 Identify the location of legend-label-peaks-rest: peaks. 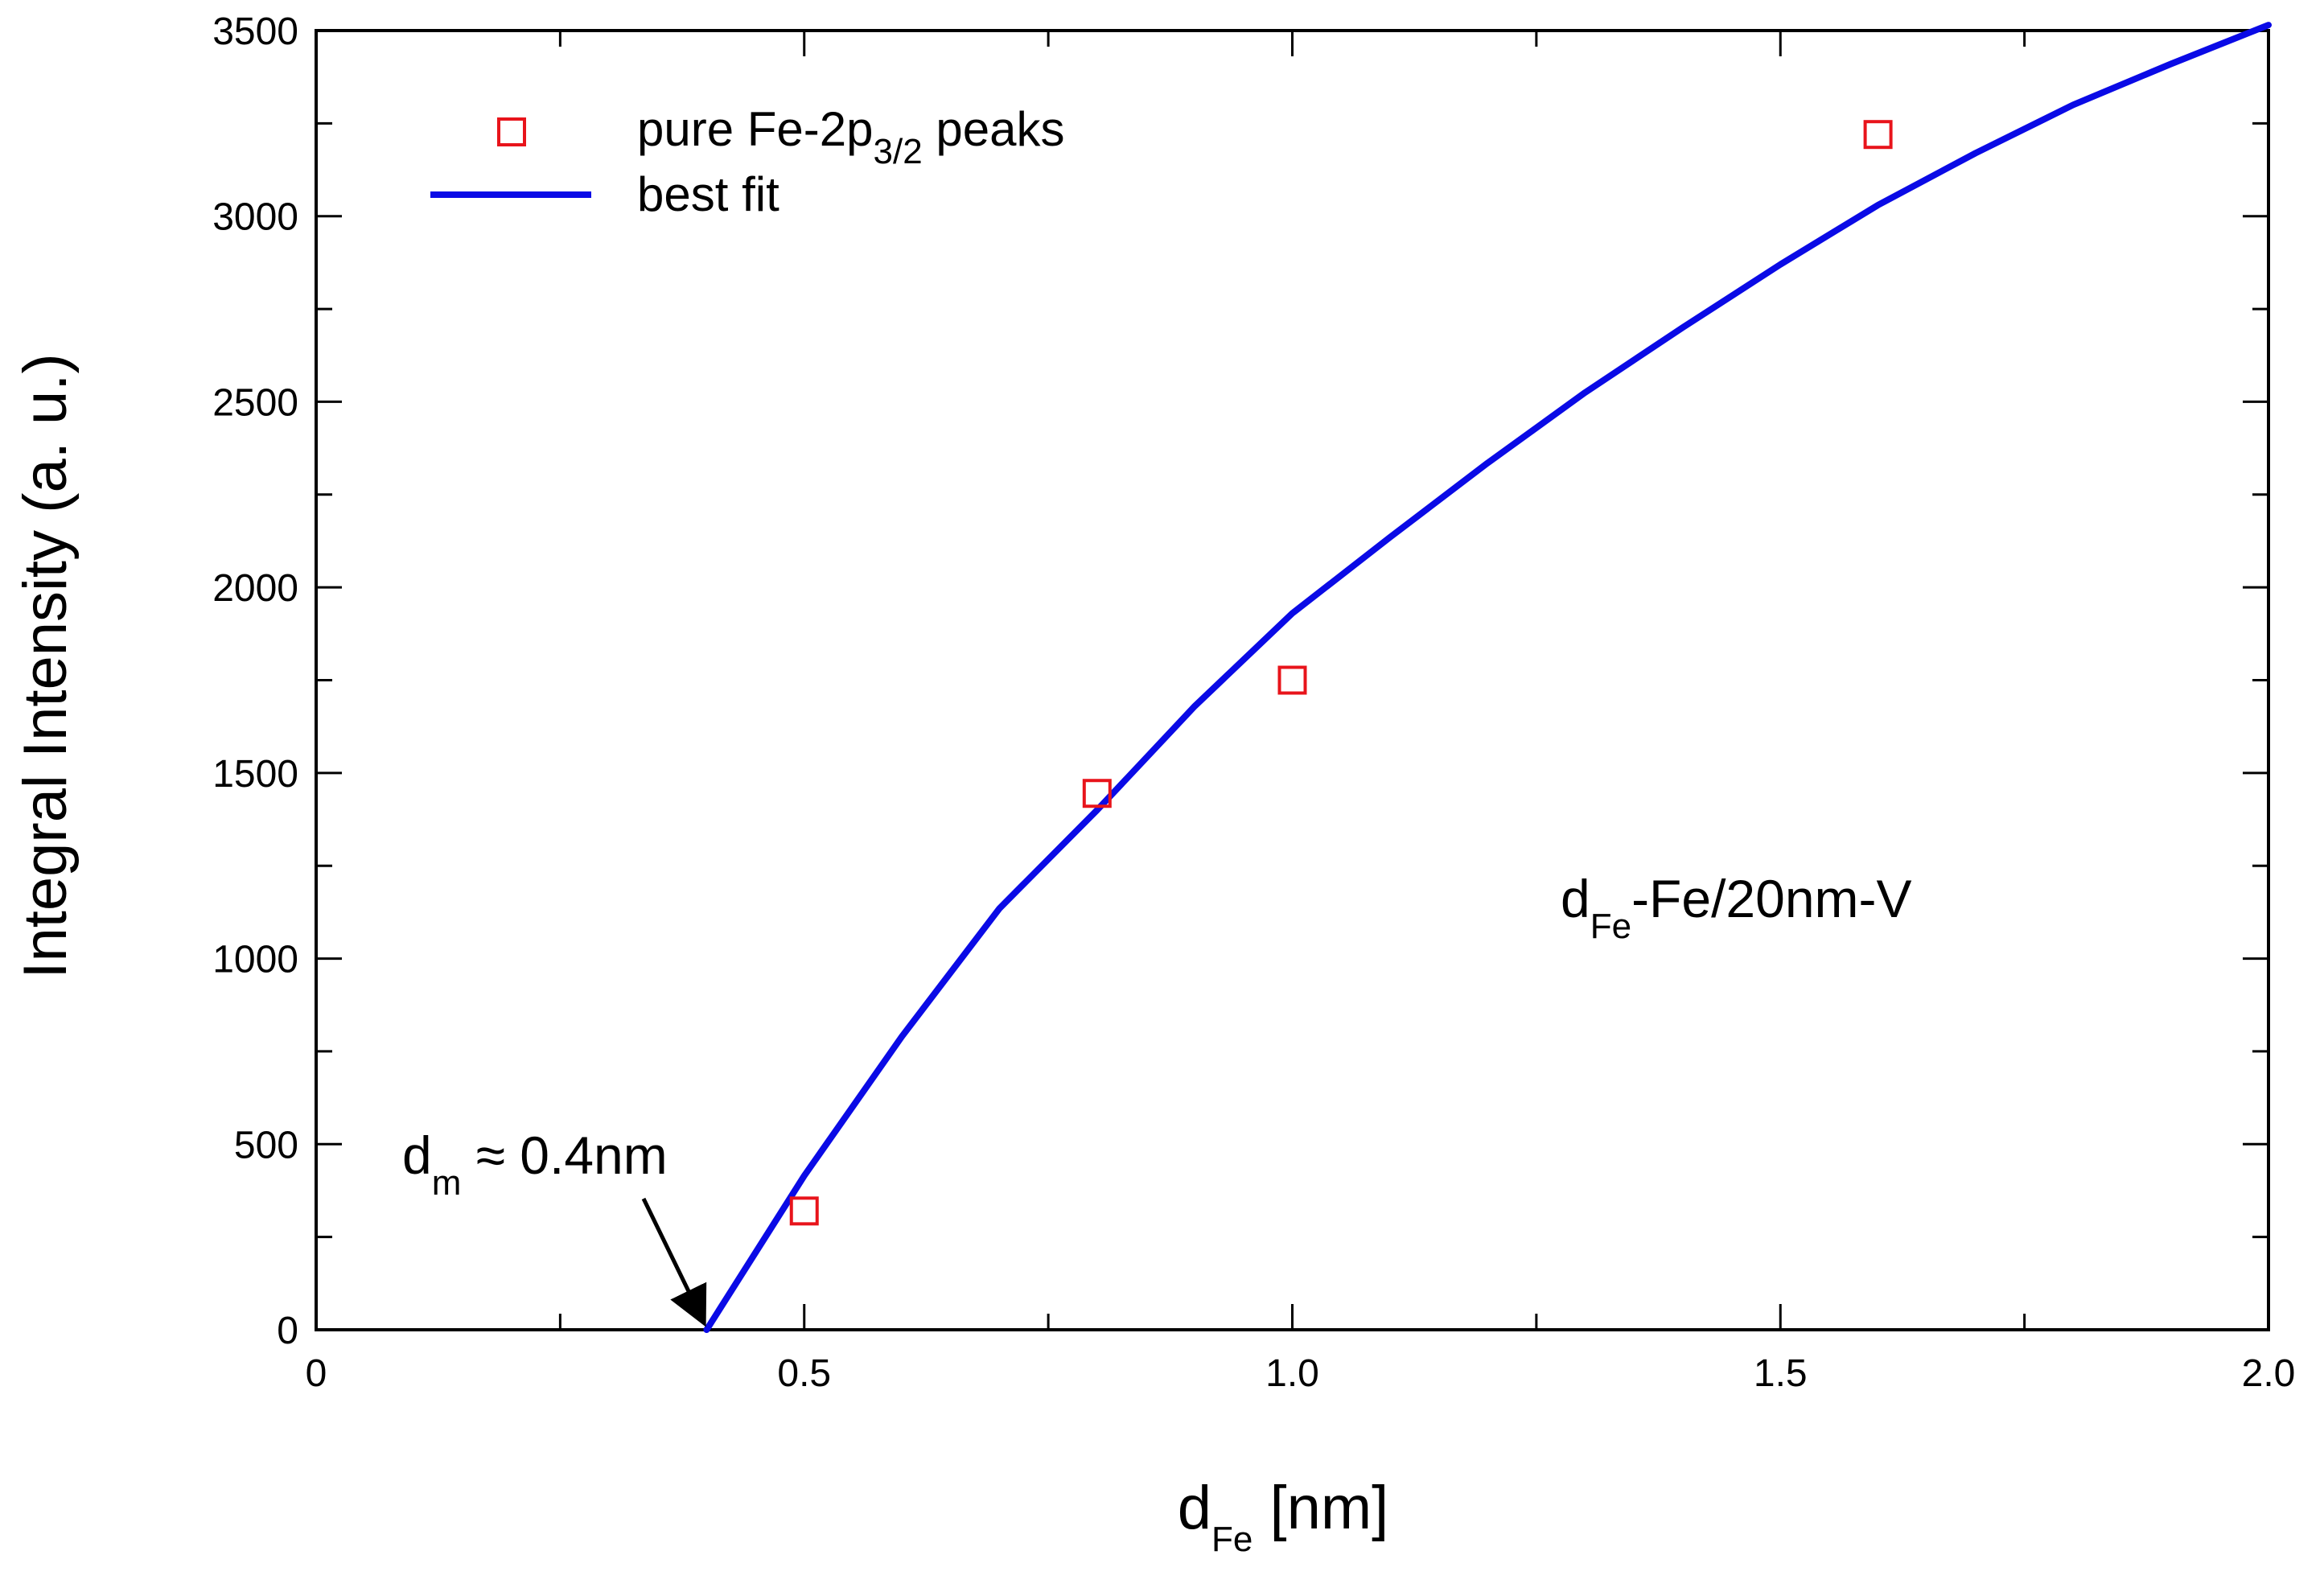
(994, 129).